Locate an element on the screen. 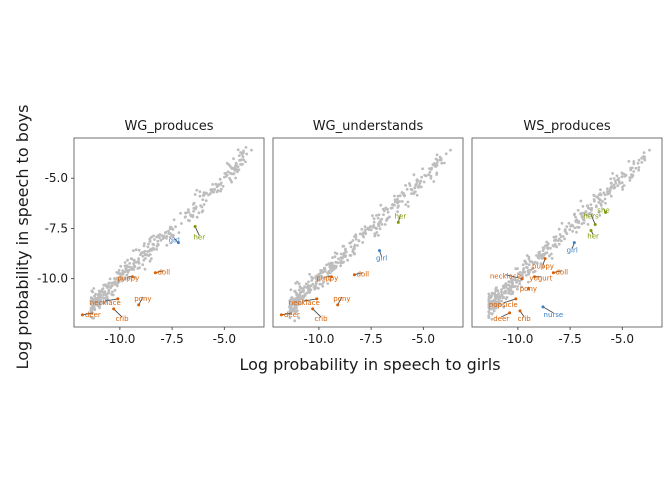 This screenshot has height=480, width=672. x-tick-label: -5.0 is located at coordinates (622, 339).